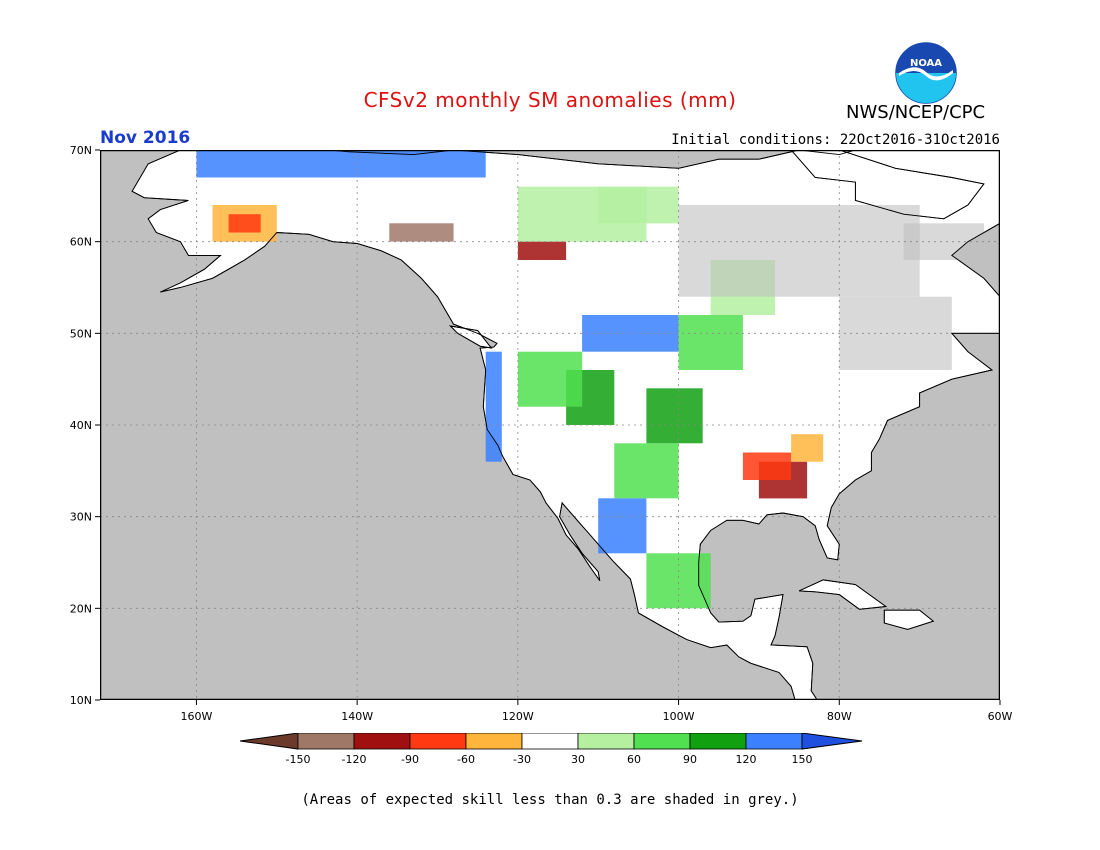  What do you see at coordinates (522, 759) in the screenshot?
I see `colorbar-label: -30` at bounding box center [522, 759].